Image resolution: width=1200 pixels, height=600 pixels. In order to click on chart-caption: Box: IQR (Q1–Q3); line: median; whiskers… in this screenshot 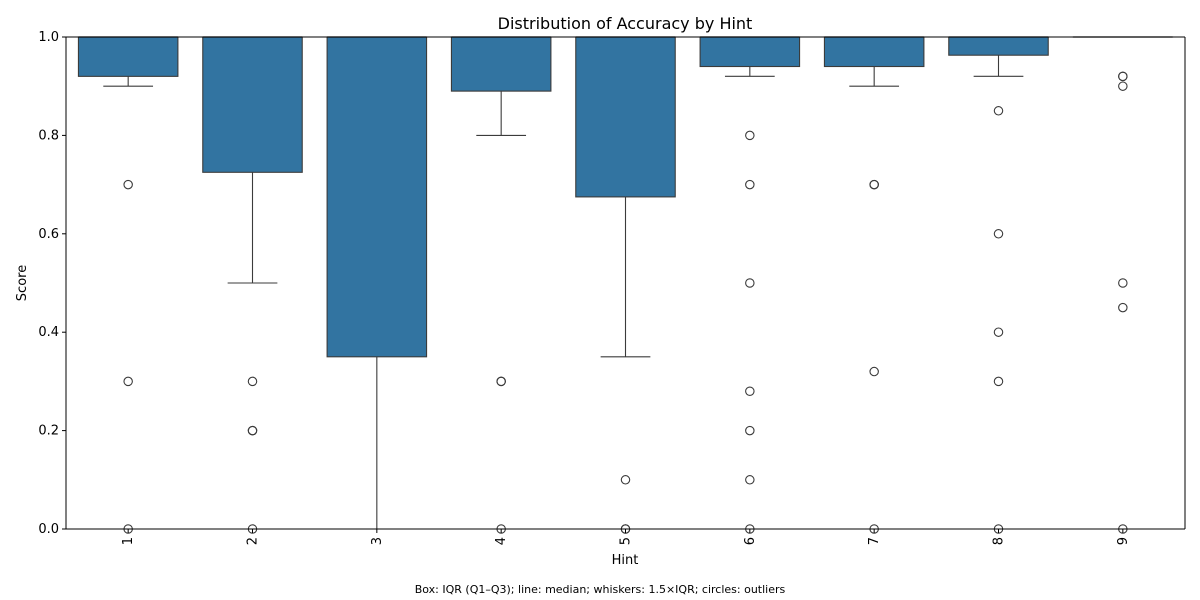, I will do `click(600, 589)`.